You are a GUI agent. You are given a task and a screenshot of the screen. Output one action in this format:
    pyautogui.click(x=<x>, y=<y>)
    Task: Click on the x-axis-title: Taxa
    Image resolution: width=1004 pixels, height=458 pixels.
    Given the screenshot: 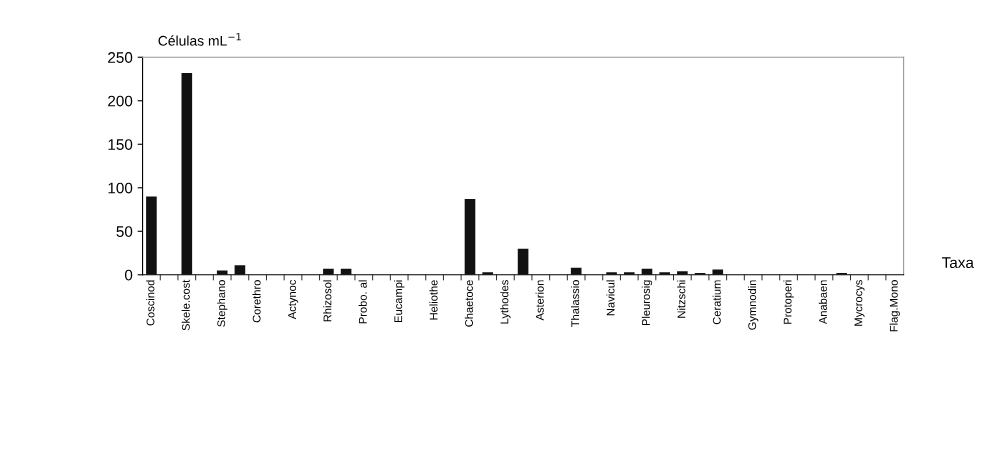 What is the action you would take?
    pyautogui.click(x=958, y=263)
    